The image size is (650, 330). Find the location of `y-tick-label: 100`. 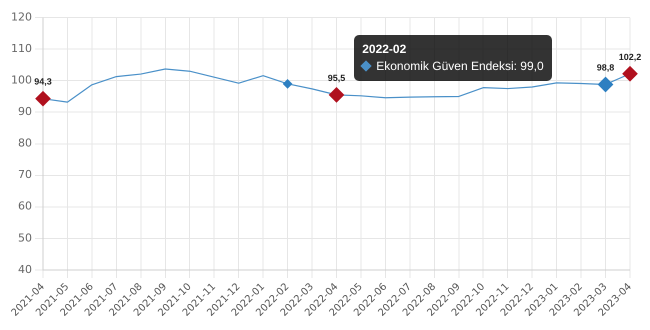

y-tick-label: 100 is located at coordinates (21, 80).